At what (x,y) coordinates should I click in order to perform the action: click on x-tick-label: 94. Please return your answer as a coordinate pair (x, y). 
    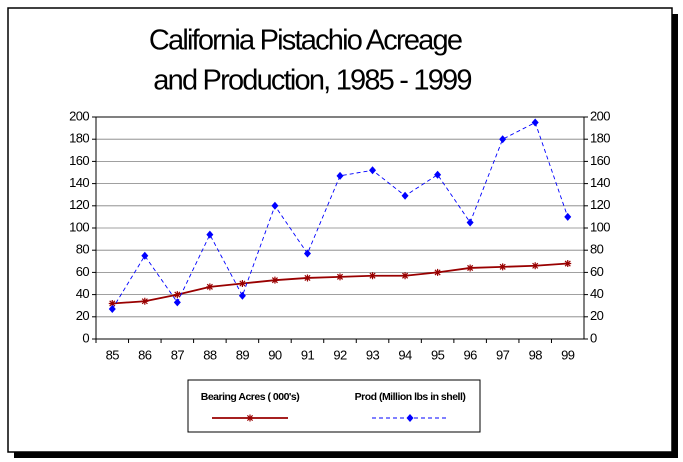
    Looking at the image, I should click on (405, 354).